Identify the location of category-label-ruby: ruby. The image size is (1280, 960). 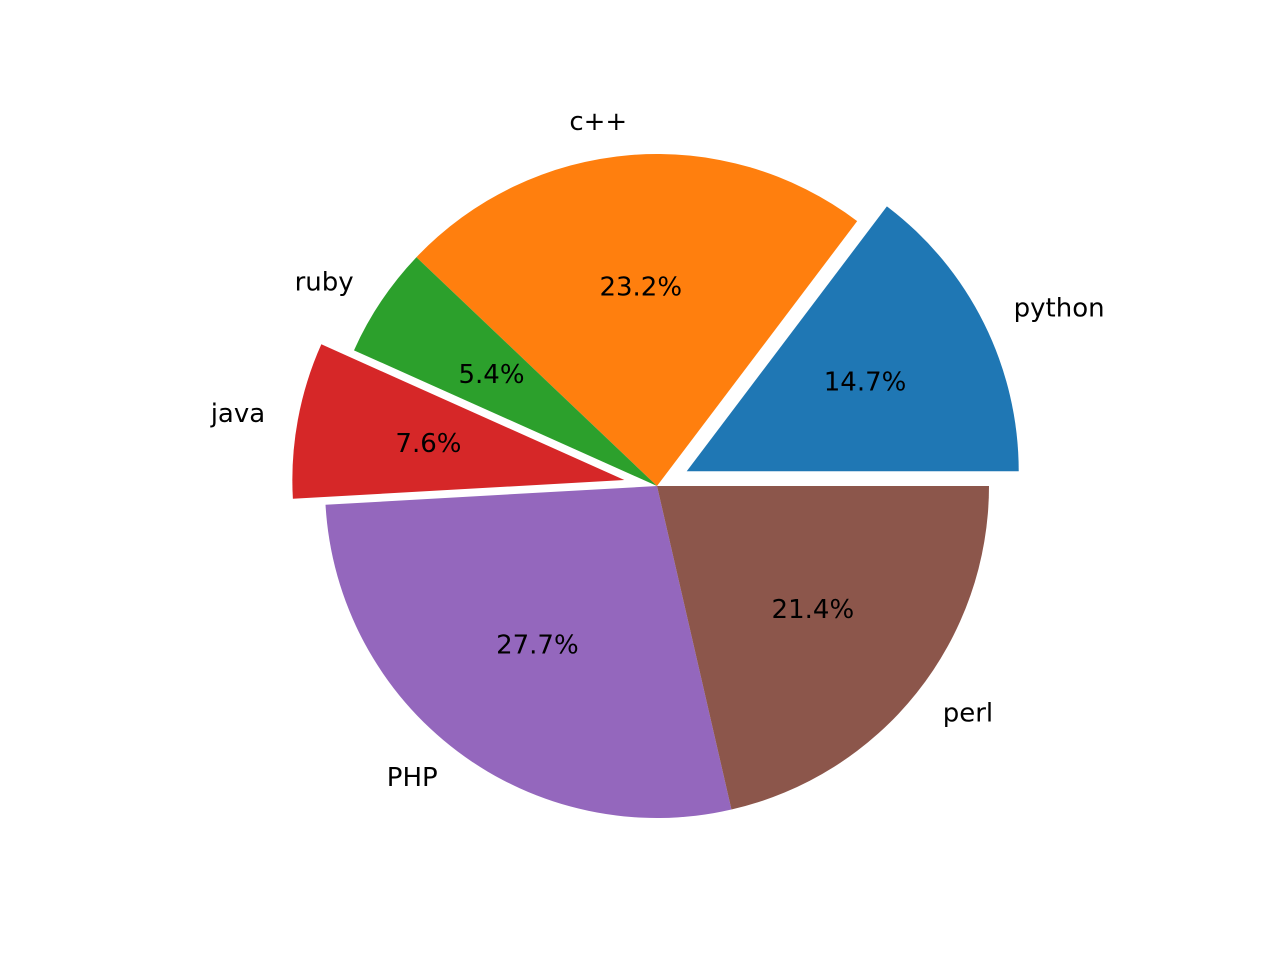
(324, 283).